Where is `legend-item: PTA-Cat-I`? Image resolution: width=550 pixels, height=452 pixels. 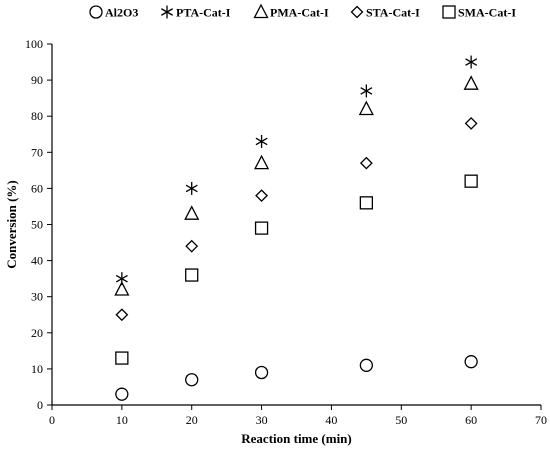 legend-item: PTA-Cat-I is located at coordinates (196, 12).